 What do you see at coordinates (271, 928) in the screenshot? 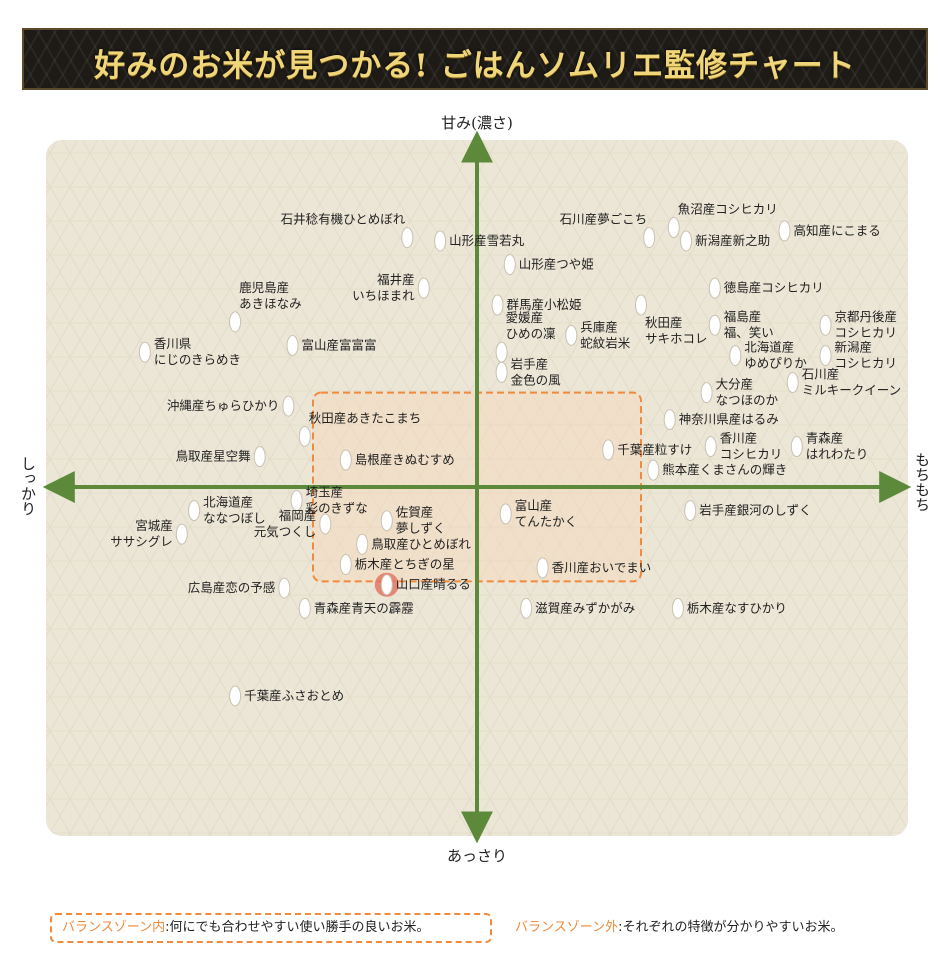
I see `legend-inside: バランスゾーン内:何にでも合わせやすい使い勝手の良いお米。` at bounding box center [271, 928].